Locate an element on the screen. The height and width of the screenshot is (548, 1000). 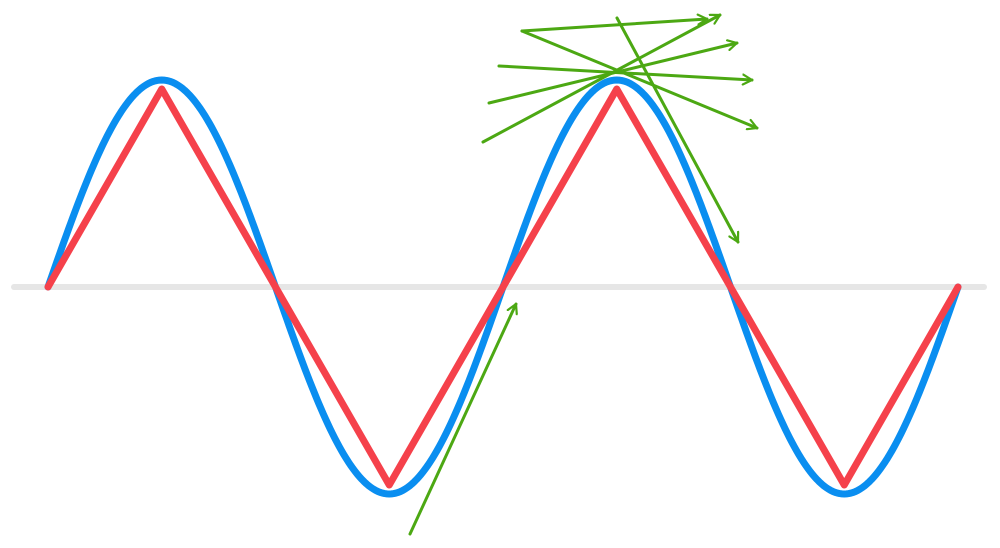
tangent-arrow-group is located at coordinates (462, 419).